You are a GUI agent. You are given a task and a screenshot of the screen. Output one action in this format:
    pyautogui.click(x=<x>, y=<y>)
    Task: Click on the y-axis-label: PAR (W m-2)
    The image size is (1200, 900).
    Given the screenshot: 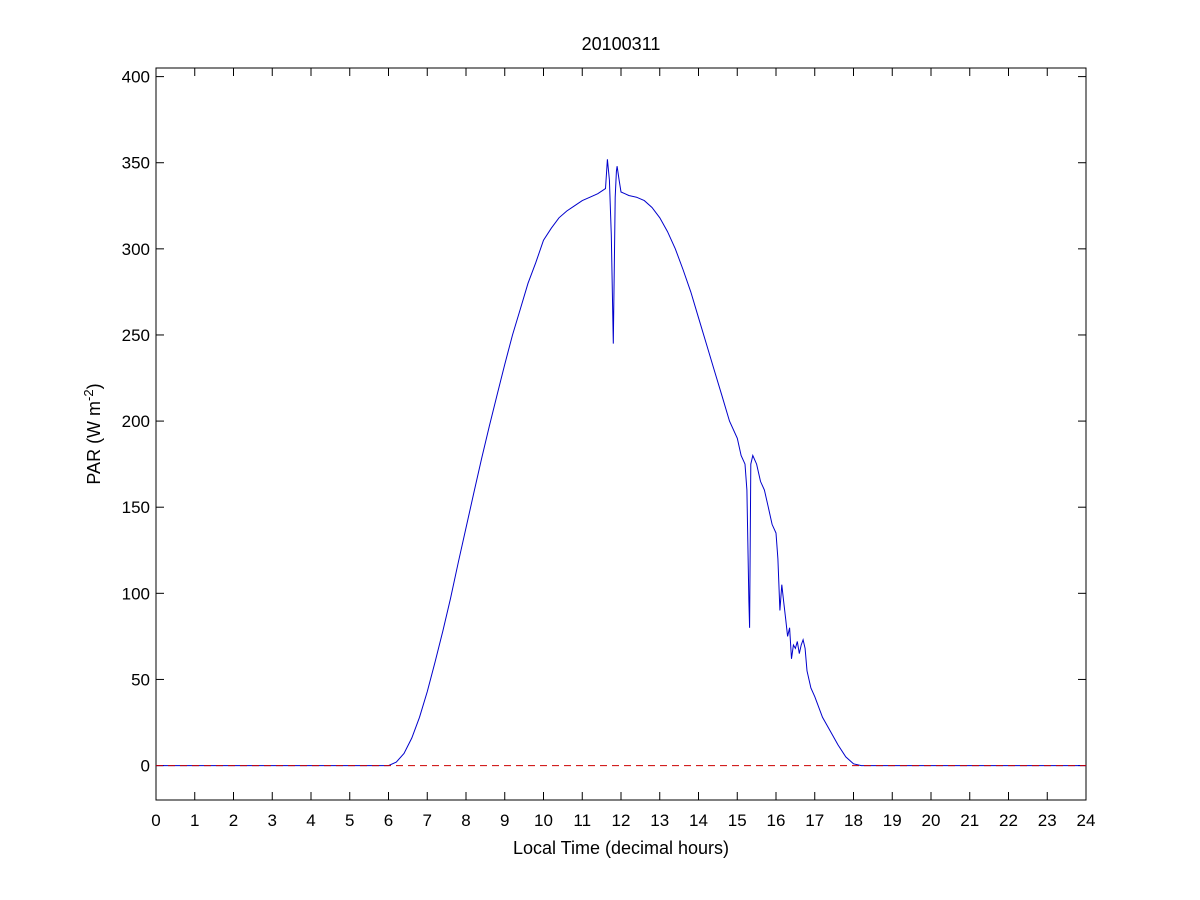 What is the action you would take?
    pyautogui.click(x=92, y=433)
    